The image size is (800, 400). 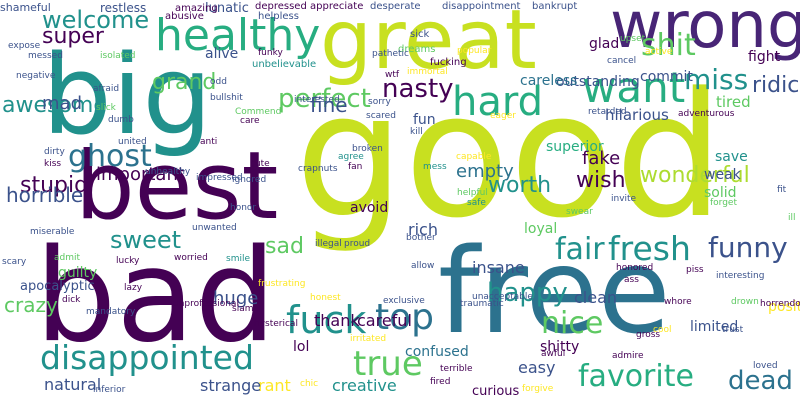 I want to click on word-popular: popular, so click(x=474, y=51).